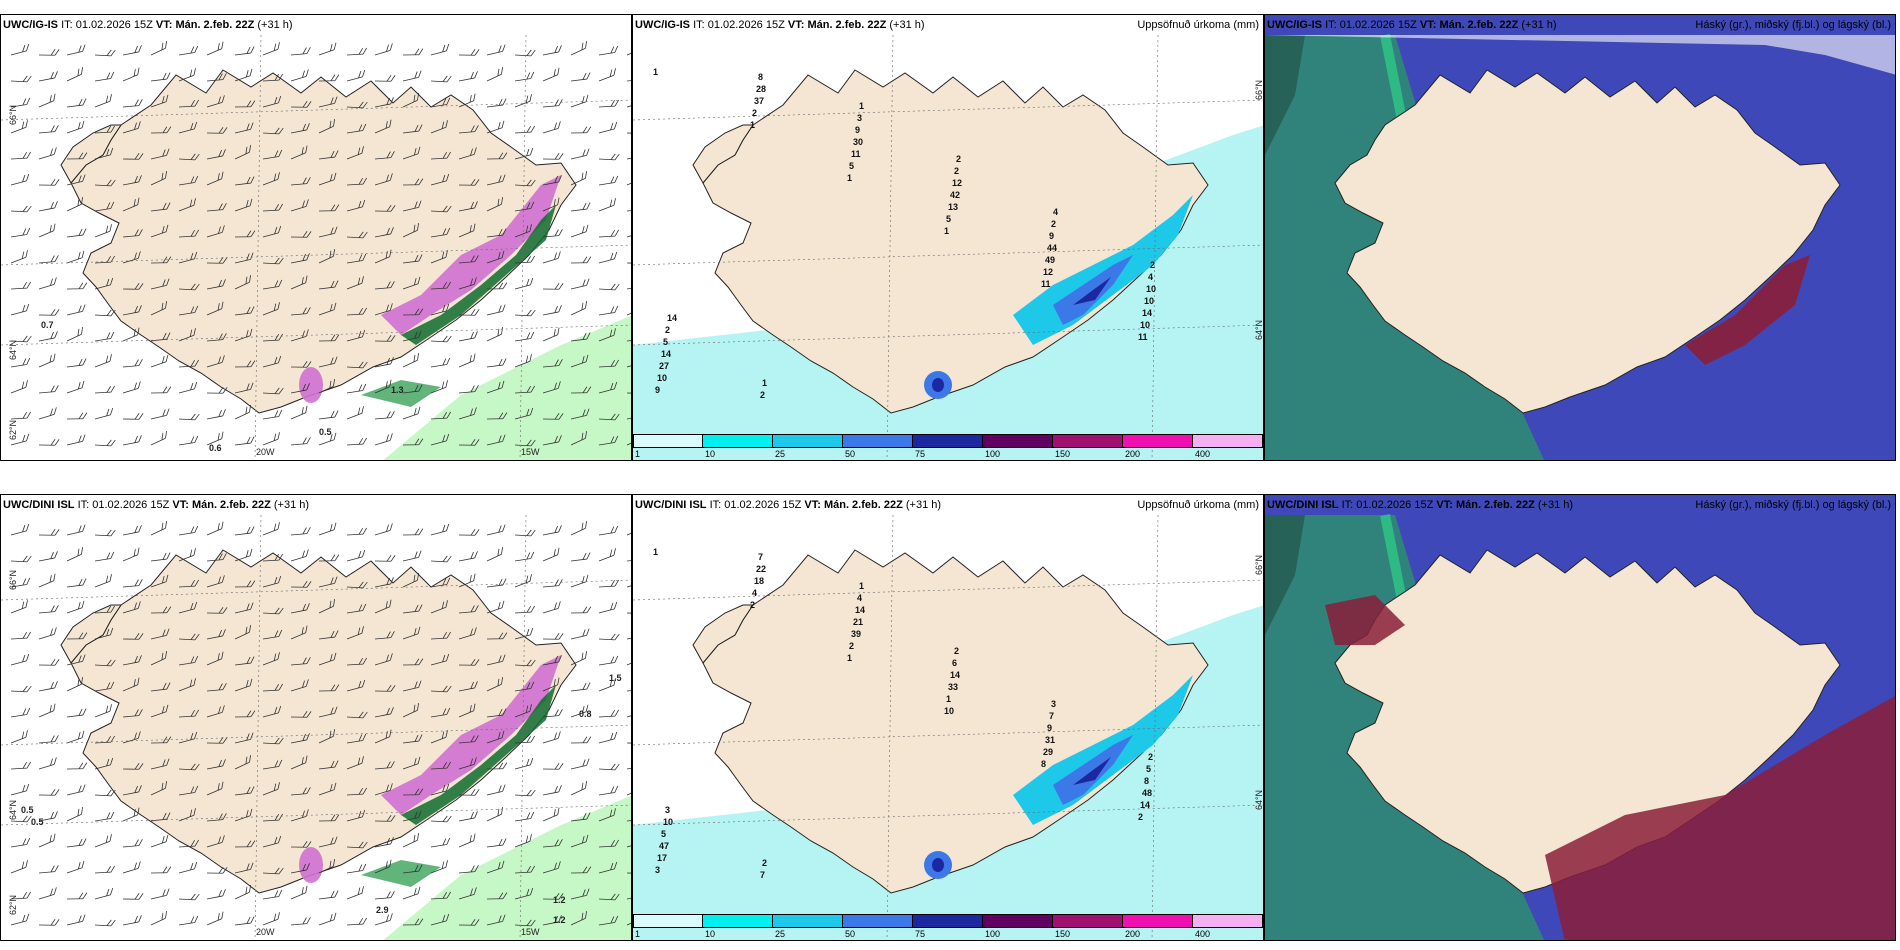 This screenshot has height=950, width=1900. Describe the element at coordinates (471, 255) in the screenshot. I see `snow-area` at that location.